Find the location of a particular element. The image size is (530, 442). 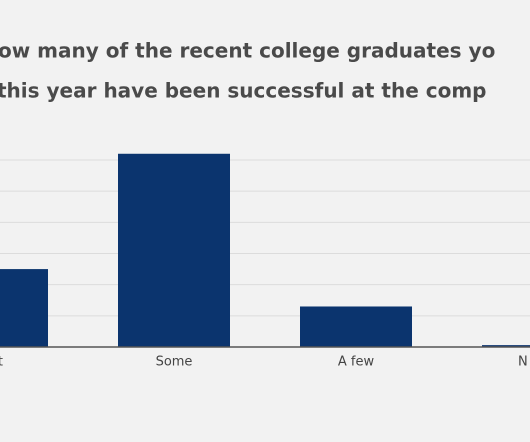

x-tick-label: Some is located at coordinates (174, 362).